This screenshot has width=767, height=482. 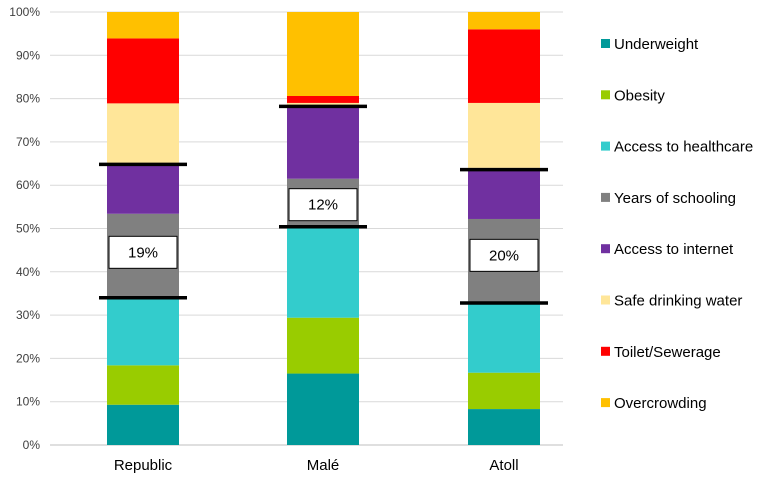 What do you see at coordinates (674, 249) in the screenshot?
I see `legend-label: Access to internet` at bounding box center [674, 249].